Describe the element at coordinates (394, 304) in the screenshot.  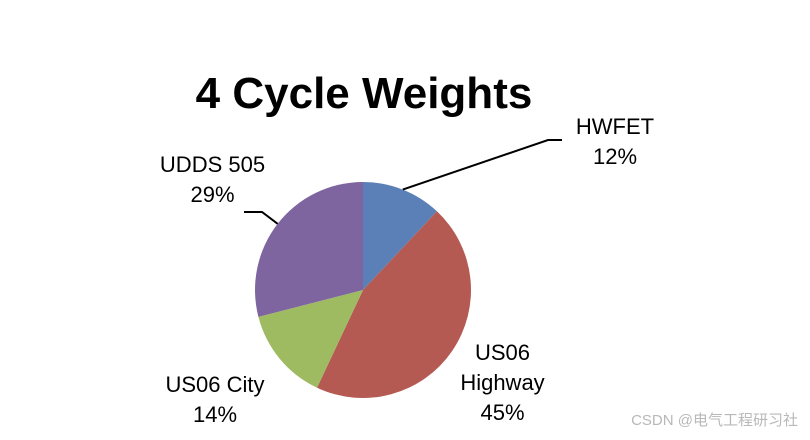
I see `pie-slice-us06-highway` at that location.